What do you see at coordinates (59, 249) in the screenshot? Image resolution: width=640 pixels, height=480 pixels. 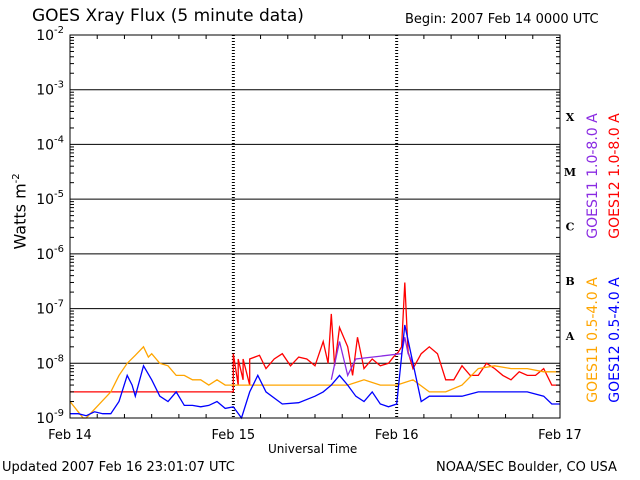 I see `y-tick-exponent: -6` at bounding box center [59, 249].